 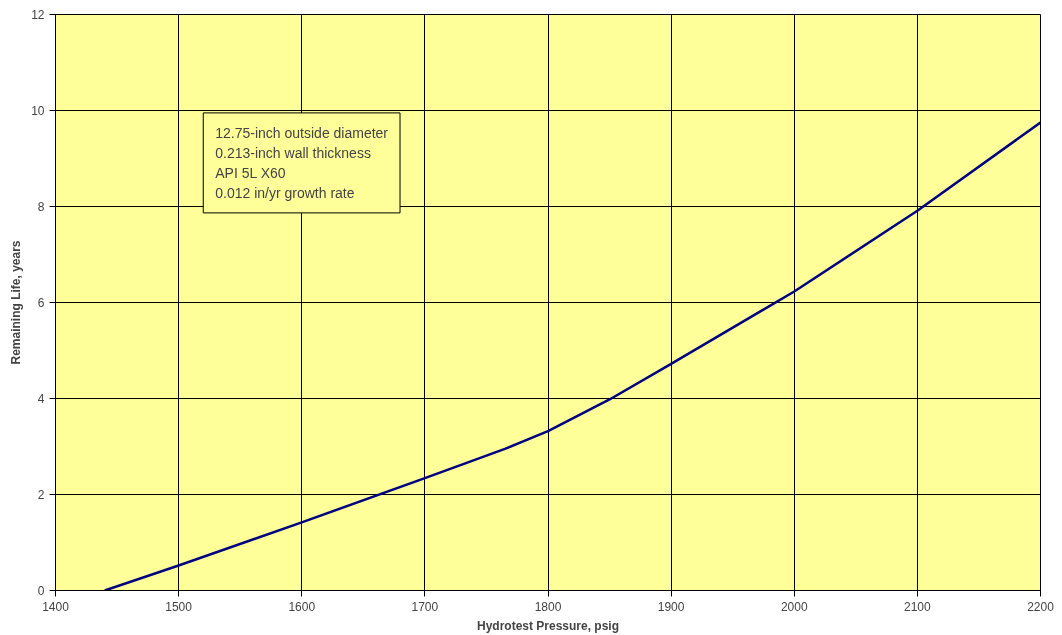 What do you see at coordinates (794, 606) in the screenshot?
I see `x-tick-label: 2000` at bounding box center [794, 606].